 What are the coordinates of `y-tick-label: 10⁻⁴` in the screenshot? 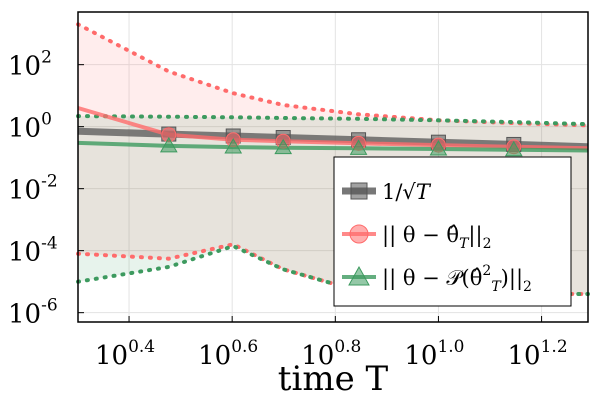 It's located at (33, 251).